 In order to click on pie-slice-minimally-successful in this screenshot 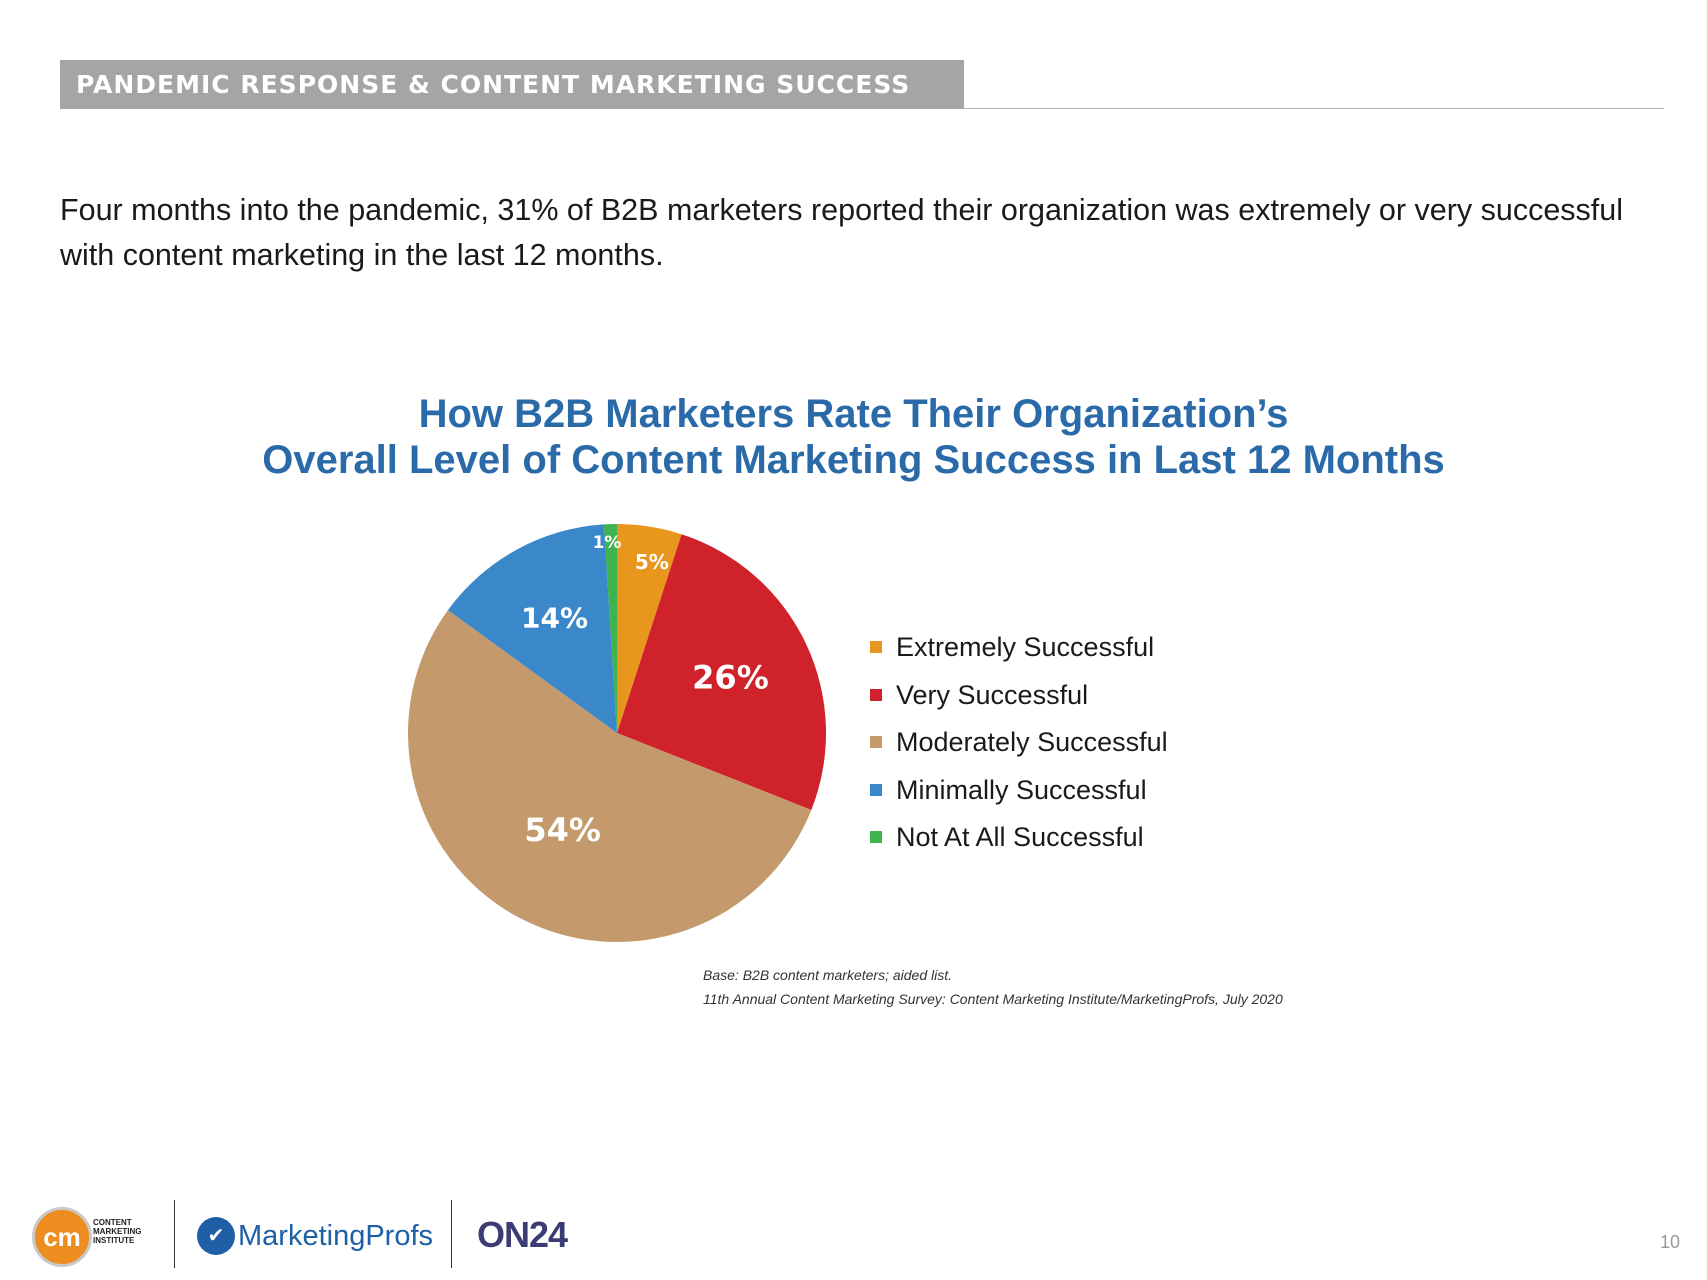, I will do `click(532, 628)`.